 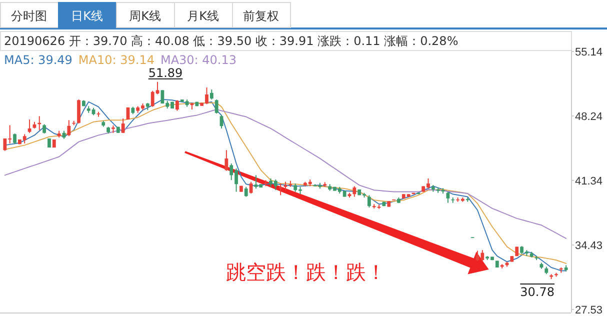 What do you see at coordinates (261, 16) in the screenshot?
I see `text: 前复权` at bounding box center [261, 16].